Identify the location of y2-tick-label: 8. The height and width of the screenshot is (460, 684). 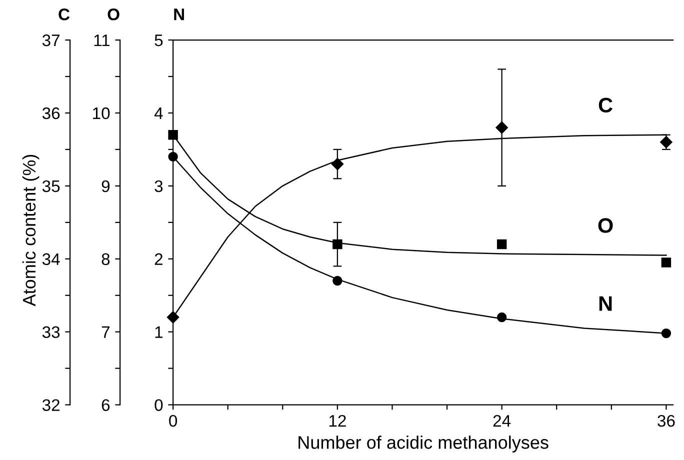
(106, 259).